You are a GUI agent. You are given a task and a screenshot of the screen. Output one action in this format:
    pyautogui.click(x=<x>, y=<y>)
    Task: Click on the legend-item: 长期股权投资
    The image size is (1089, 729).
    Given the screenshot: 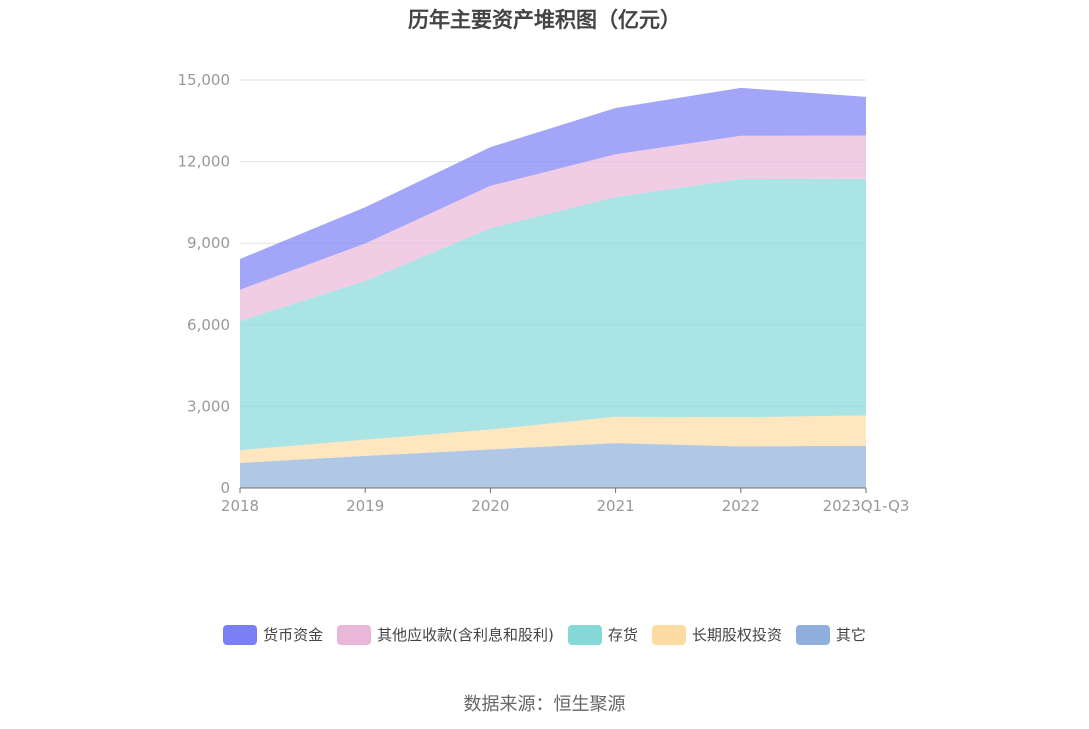 What is the action you would take?
    pyautogui.click(x=716, y=634)
    